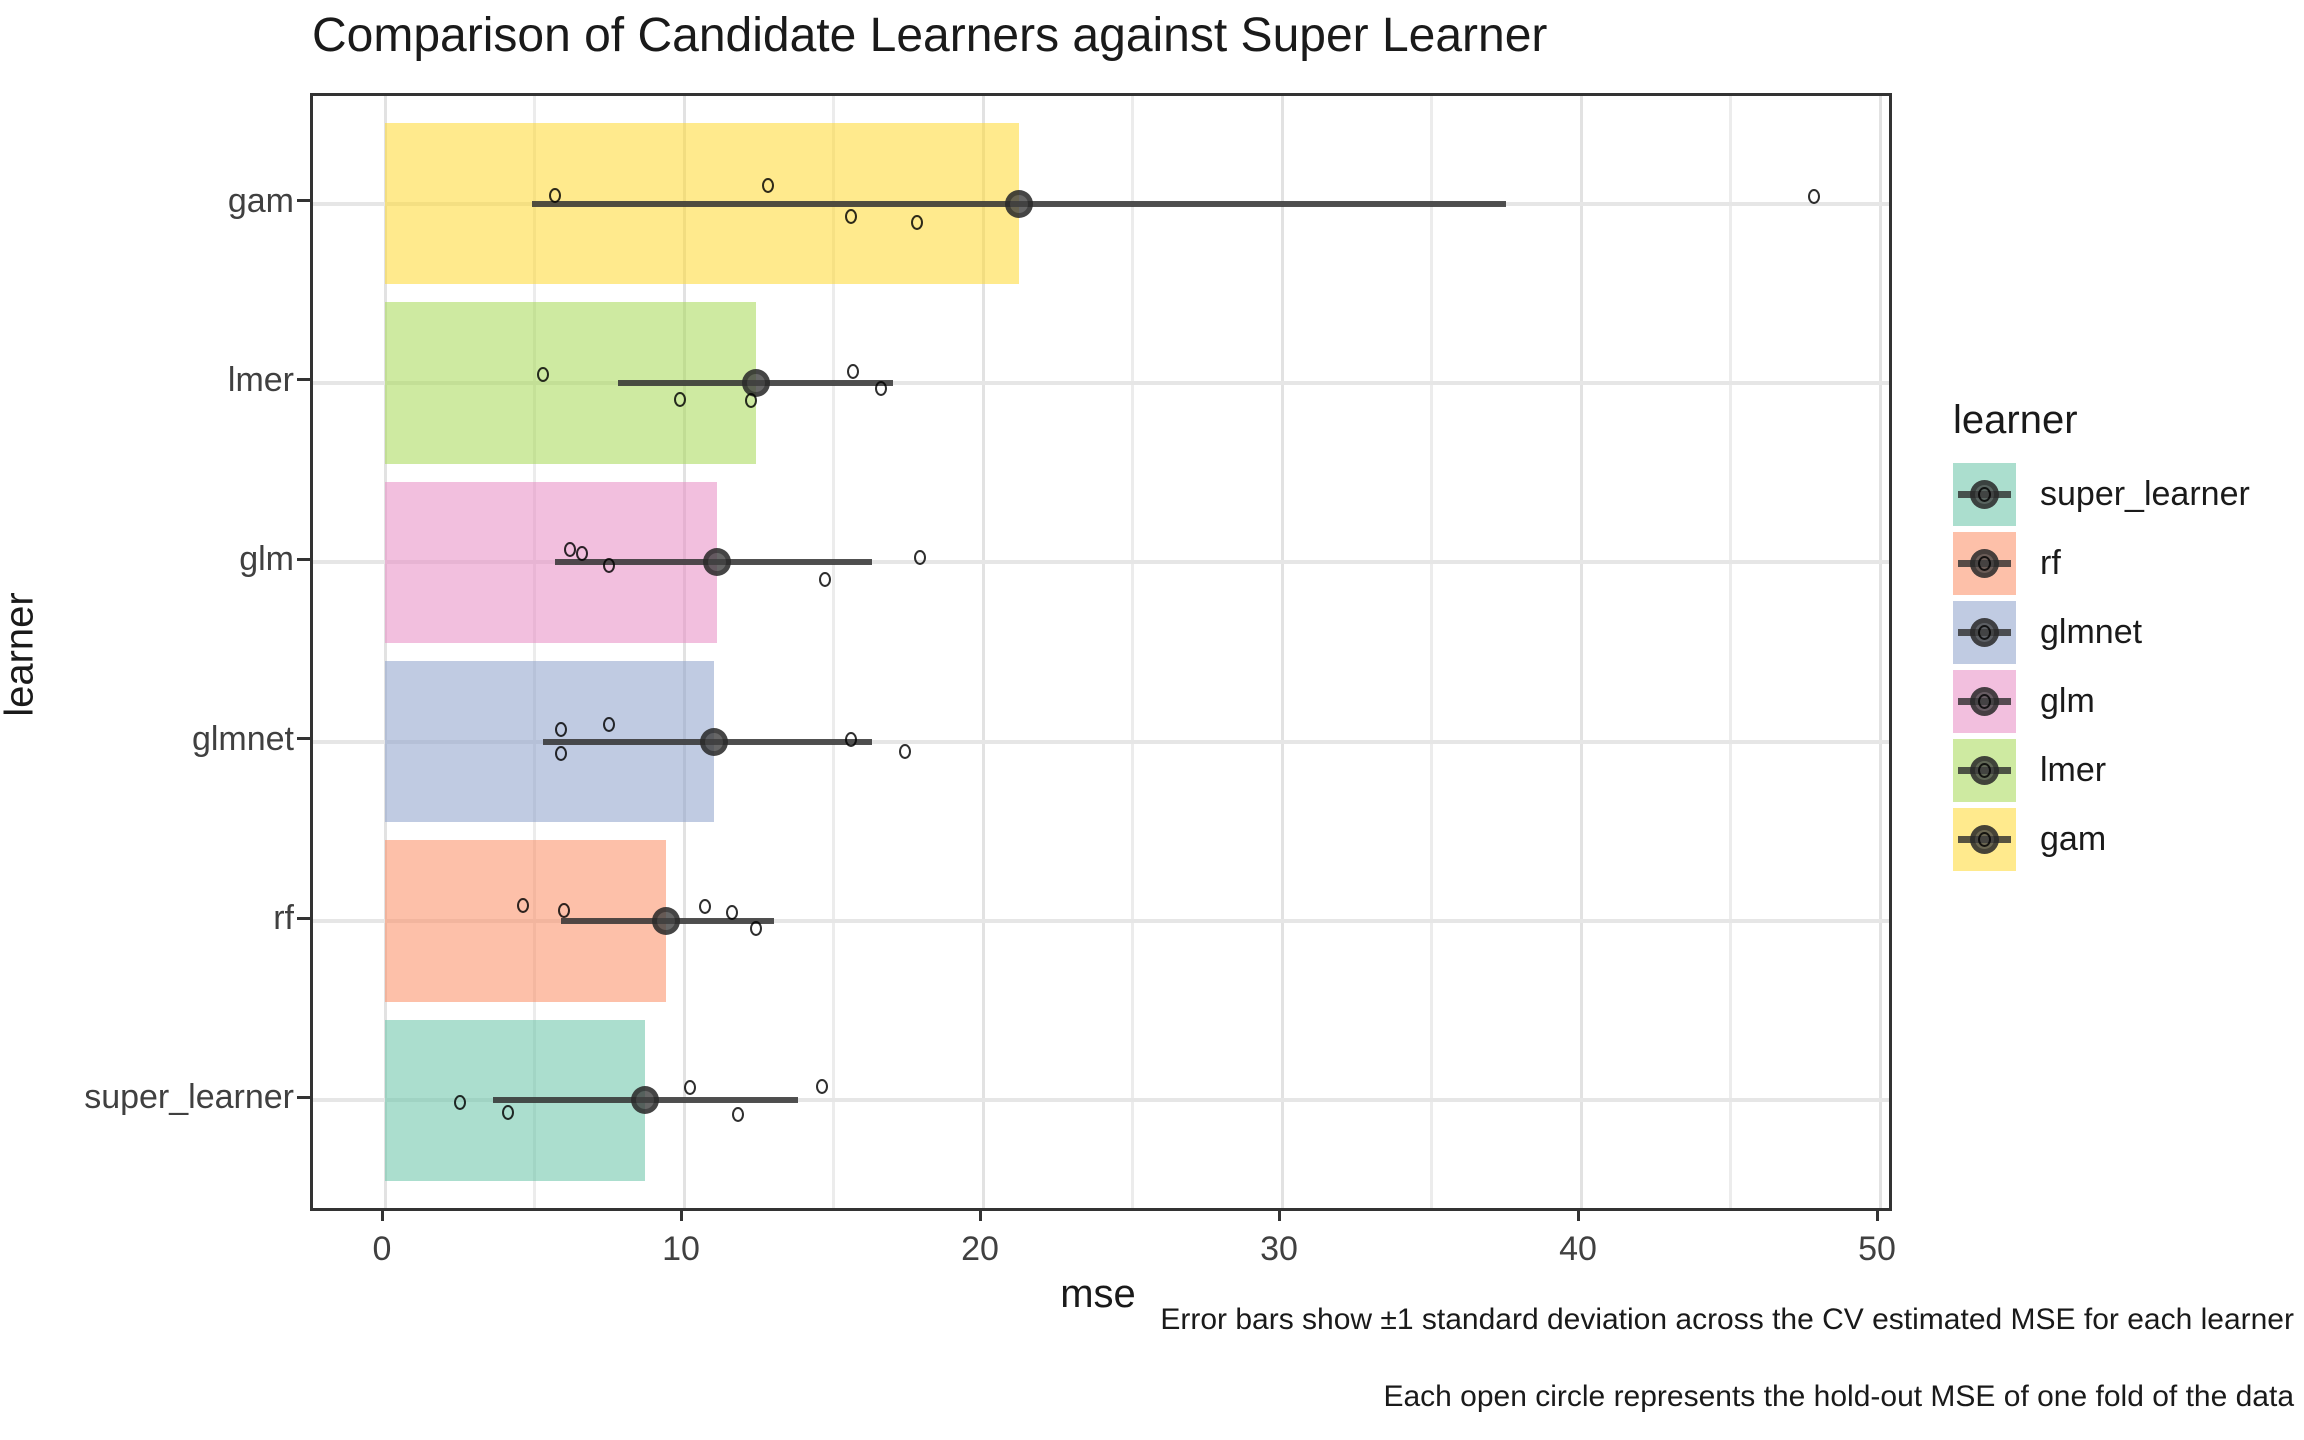 This screenshot has height=1440, width=2304. What do you see at coordinates (1018, 203) in the screenshot?
I see `mean-point-gam` at bounding box center [1018, 203].